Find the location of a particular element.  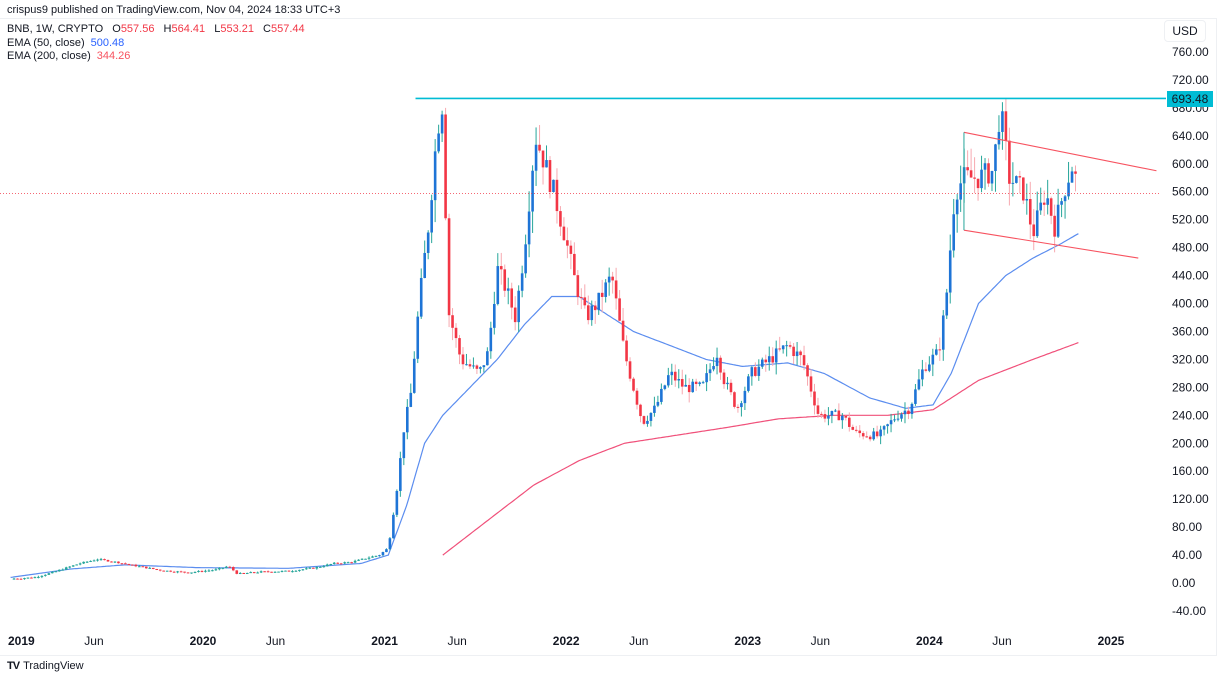

ema200-label: EMA (200, close) is located at coordinates (49, 56).